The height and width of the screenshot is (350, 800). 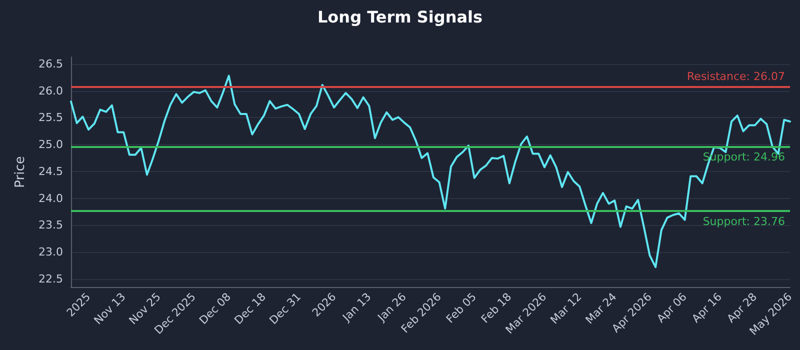 I want to click on x-tick-label: Dec 18, so click(x=250, y=308).